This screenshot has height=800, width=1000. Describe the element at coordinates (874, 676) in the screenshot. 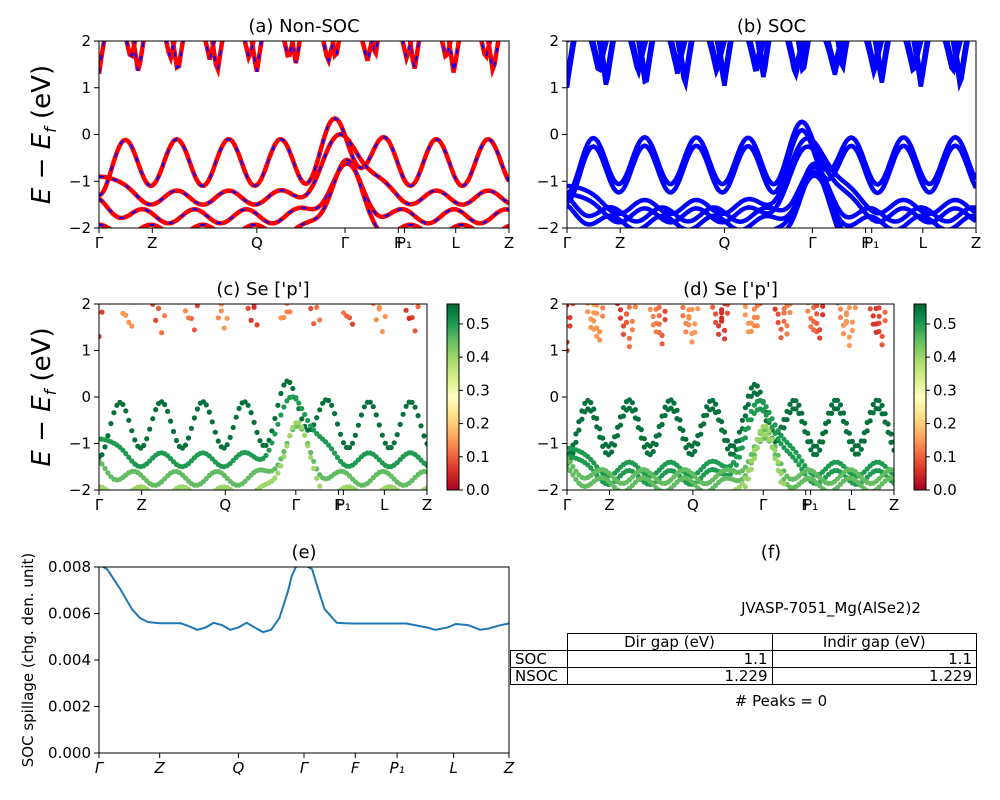

I see `indir-gap-value: 1.229` at that location.